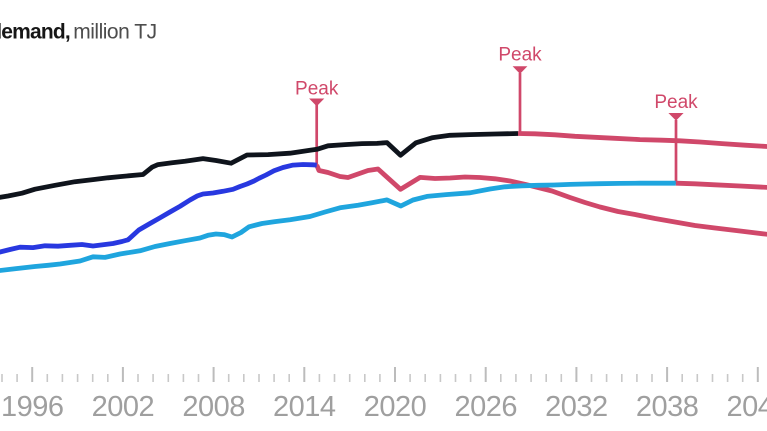  Describe the element at coordinates (78, 31) in the screenshot. I see `svg-text: Fossil fuel demand, million TJ` at that location.